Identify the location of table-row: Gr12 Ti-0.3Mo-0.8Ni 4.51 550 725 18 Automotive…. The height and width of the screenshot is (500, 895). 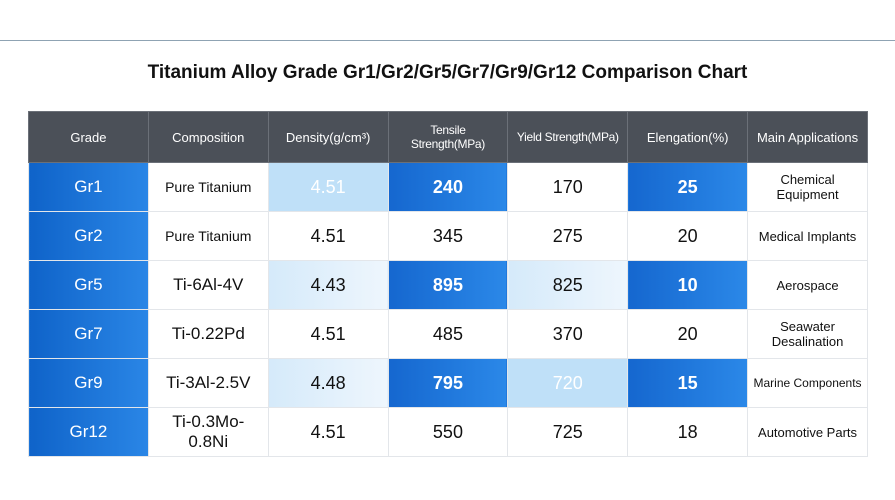
(448, 432).